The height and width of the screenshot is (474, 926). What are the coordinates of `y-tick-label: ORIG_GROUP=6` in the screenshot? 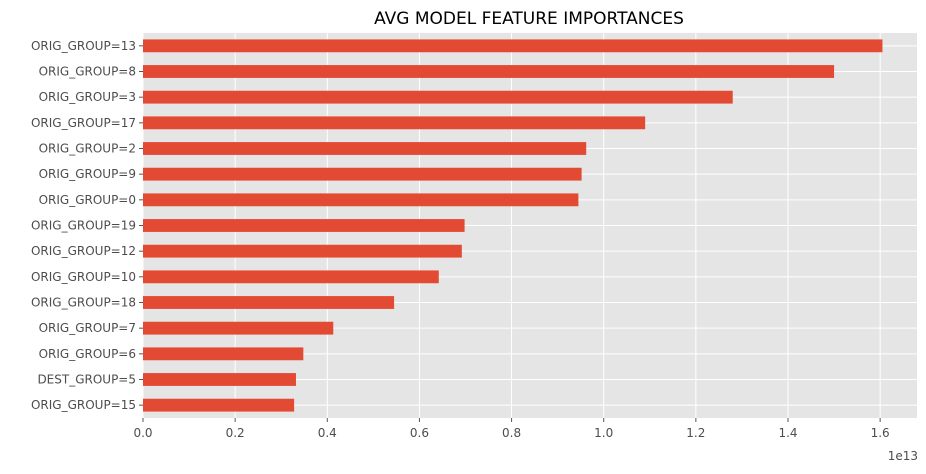 It's located at (87, 354).